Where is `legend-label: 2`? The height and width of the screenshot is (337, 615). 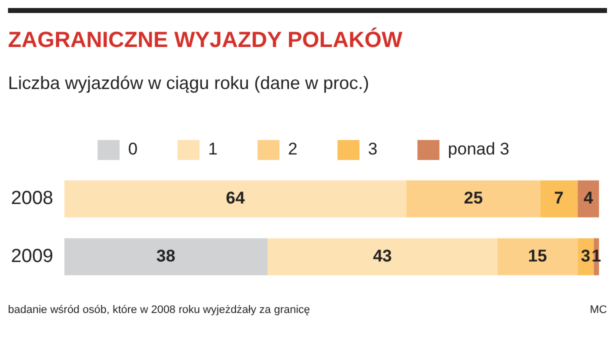 legend-label: 2 is located at coordinates (293, 149).